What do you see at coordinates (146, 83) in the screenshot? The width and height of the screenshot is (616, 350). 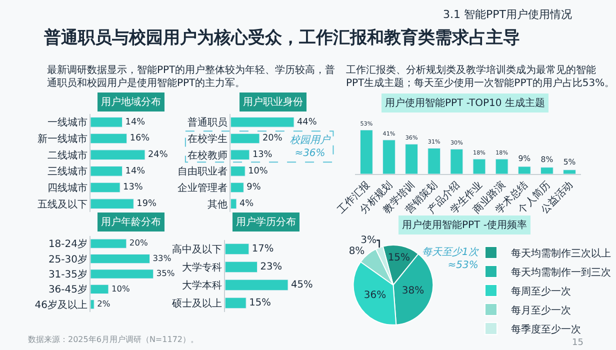 I see `text: 通职员和校园用户是使用智能PPT的主力军。` at bounding box center [146, 83].